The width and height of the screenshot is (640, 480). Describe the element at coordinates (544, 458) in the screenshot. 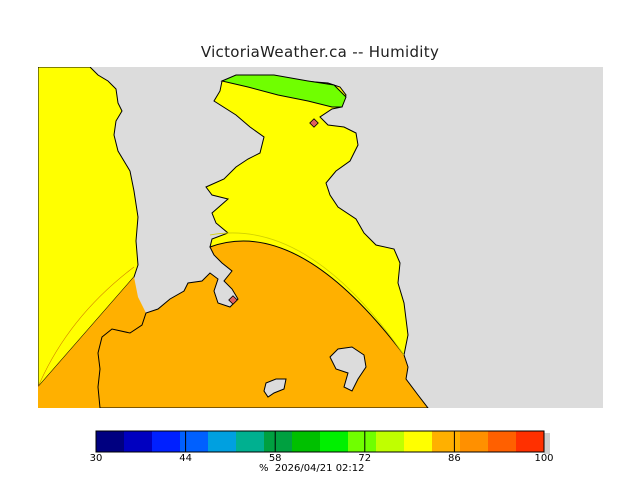

I see `legend-tick-label: 100` at that location.